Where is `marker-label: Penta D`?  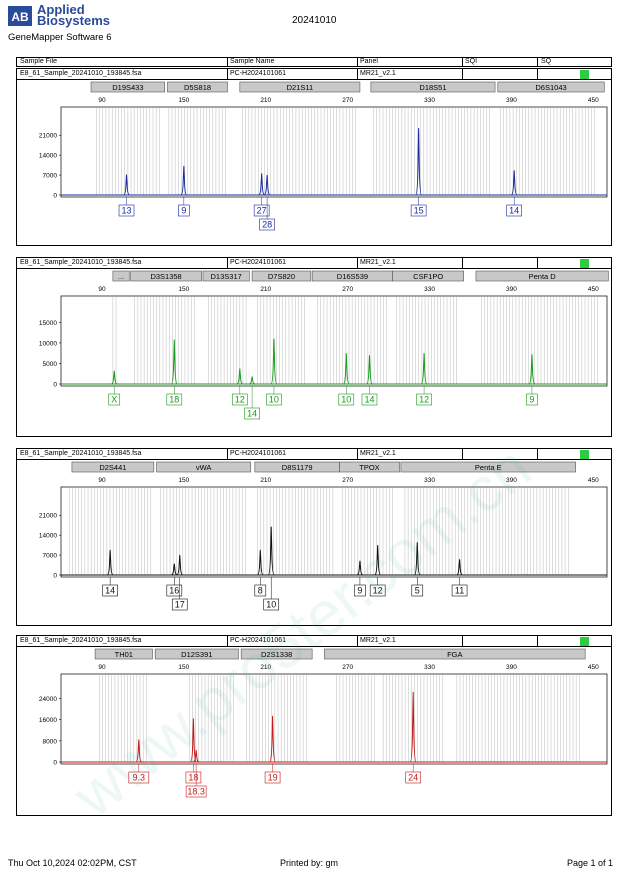 marker-label: Penta D is located at coordinates (543, 276).